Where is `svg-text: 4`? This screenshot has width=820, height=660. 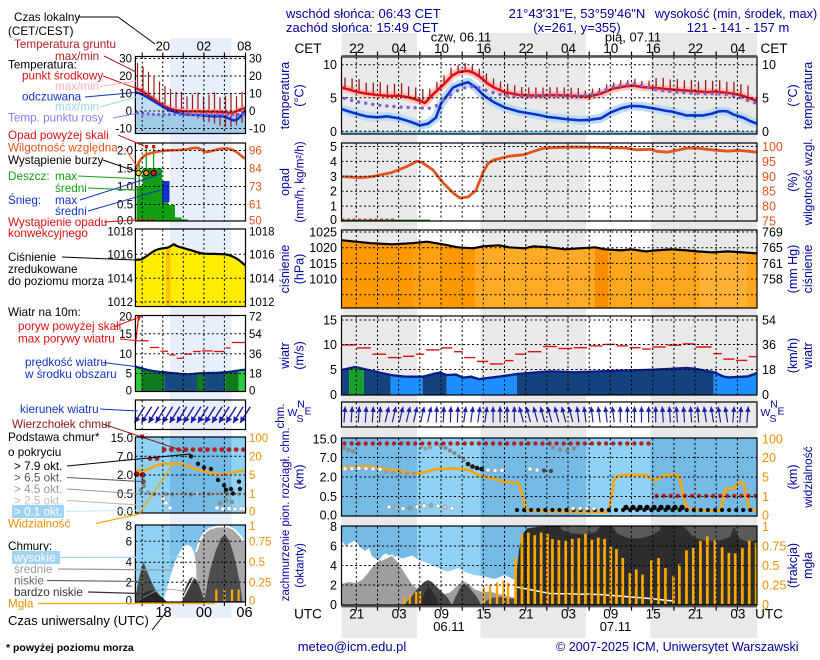 svg-text: 4 is located at coordinates (333, 566).